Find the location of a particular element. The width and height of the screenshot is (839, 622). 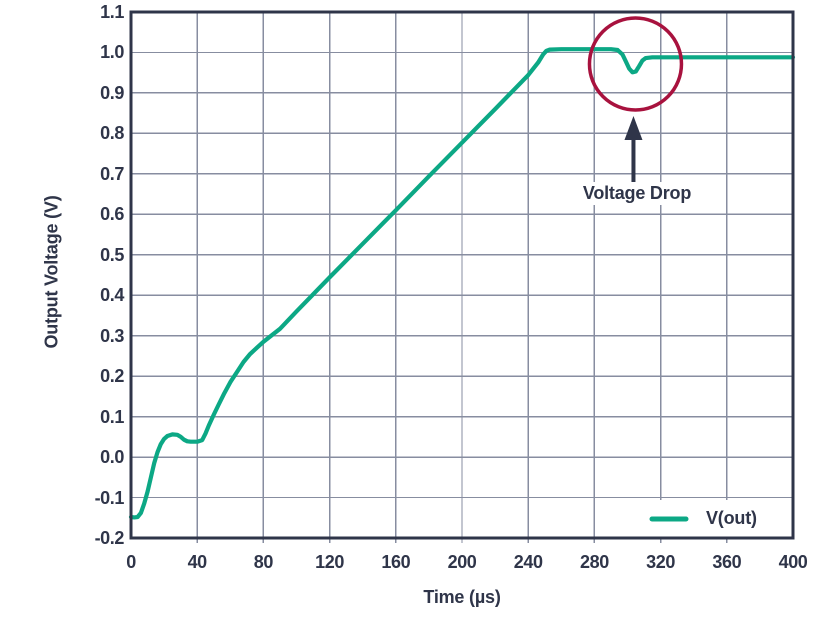

y-tick-label: 0.6 is located at coordinates (112, 214).